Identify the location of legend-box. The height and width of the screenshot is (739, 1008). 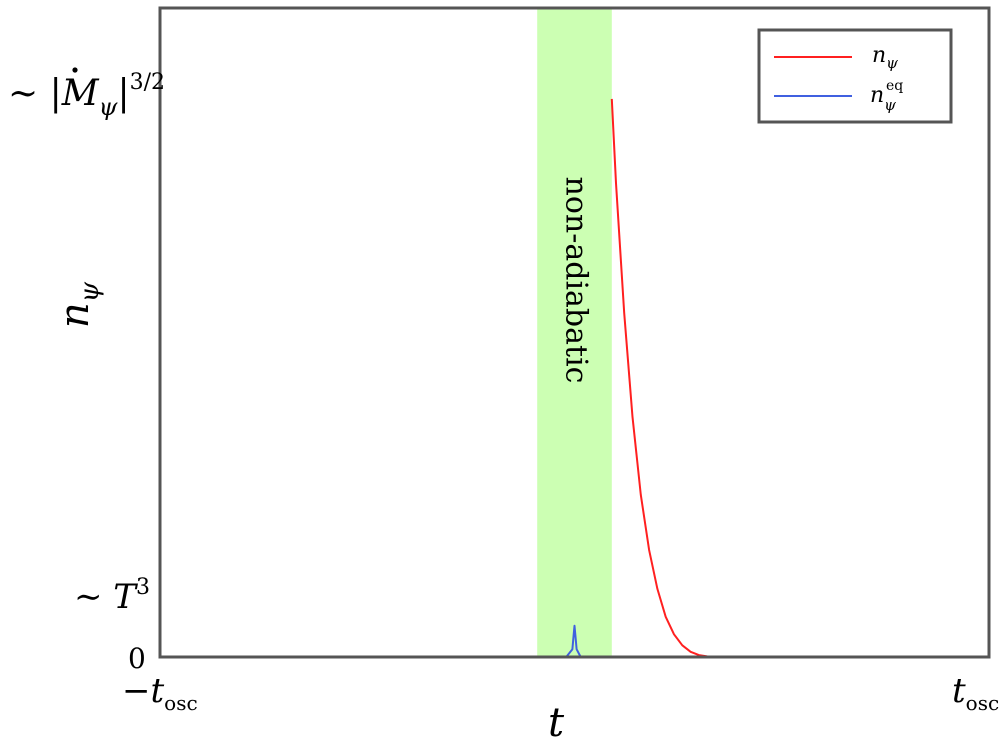
(855, 76).